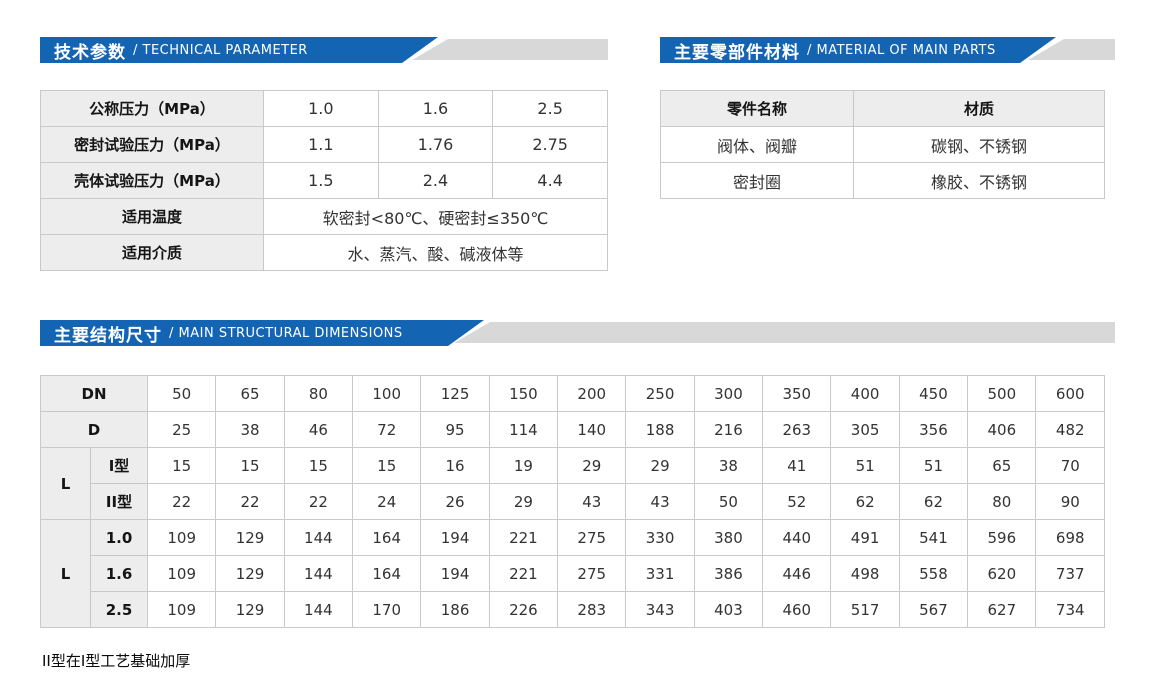 The width and height of the screenshot is (1151, 700). I want to click on row-label: 密封试验压力（MPa）, so click(152, 144).